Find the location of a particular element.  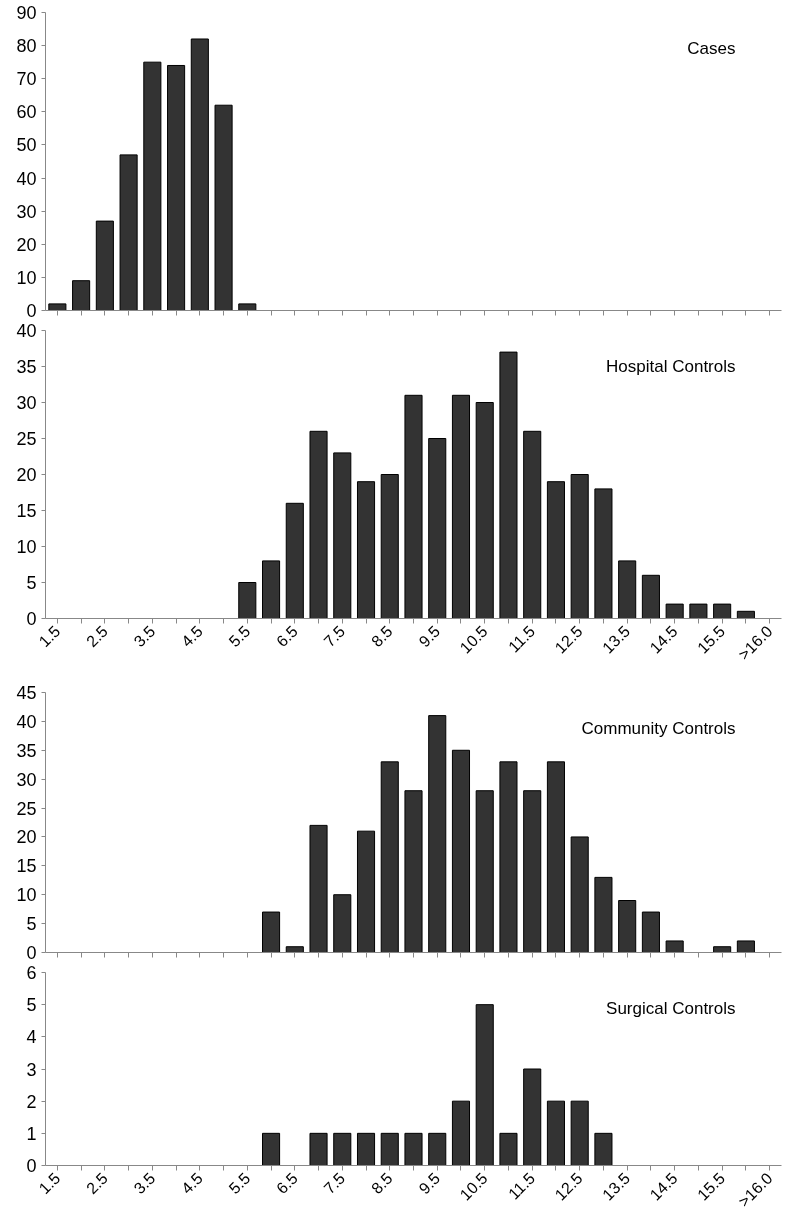

y-tick-label: 2 is located at coordinates (31, 1101).